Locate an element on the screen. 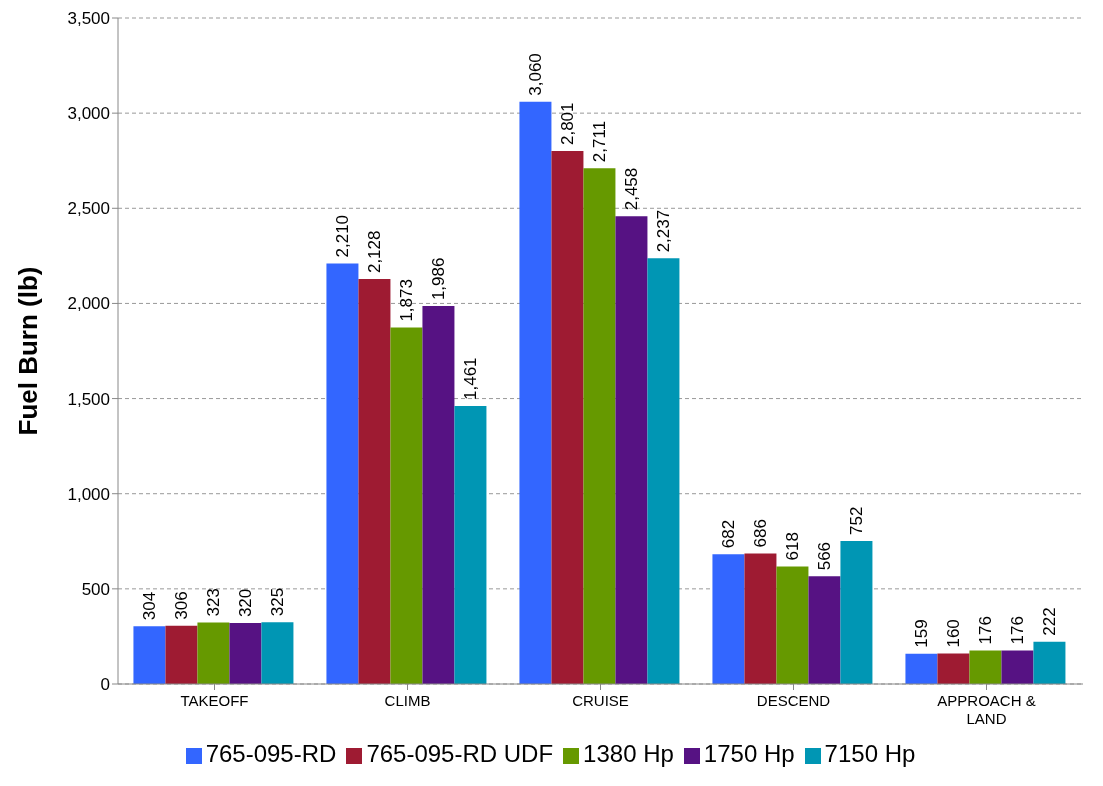  y-tick-label: 1,500 is located at coordinates (88, 399).